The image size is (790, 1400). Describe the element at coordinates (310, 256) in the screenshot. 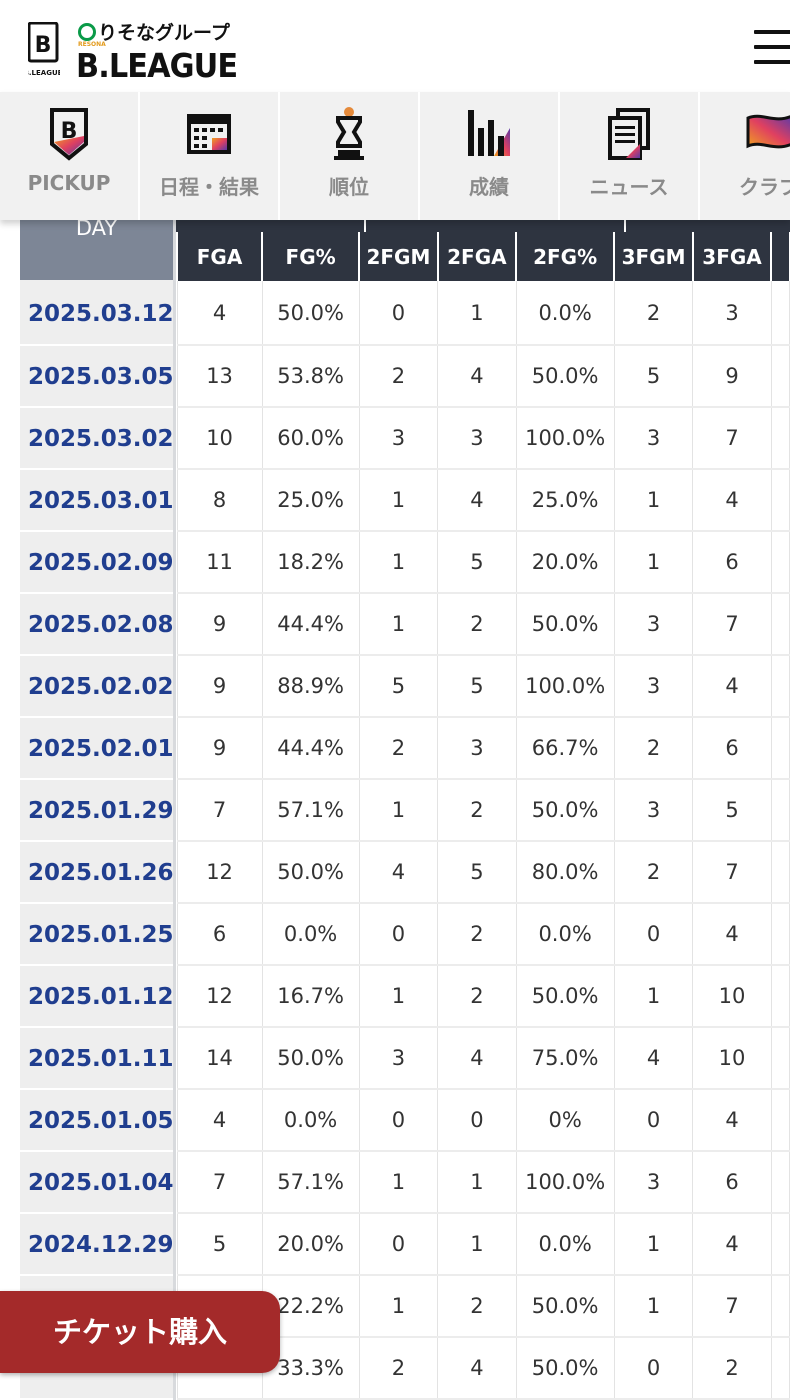

I see `col-header-fg-pct: FG%` at that location.